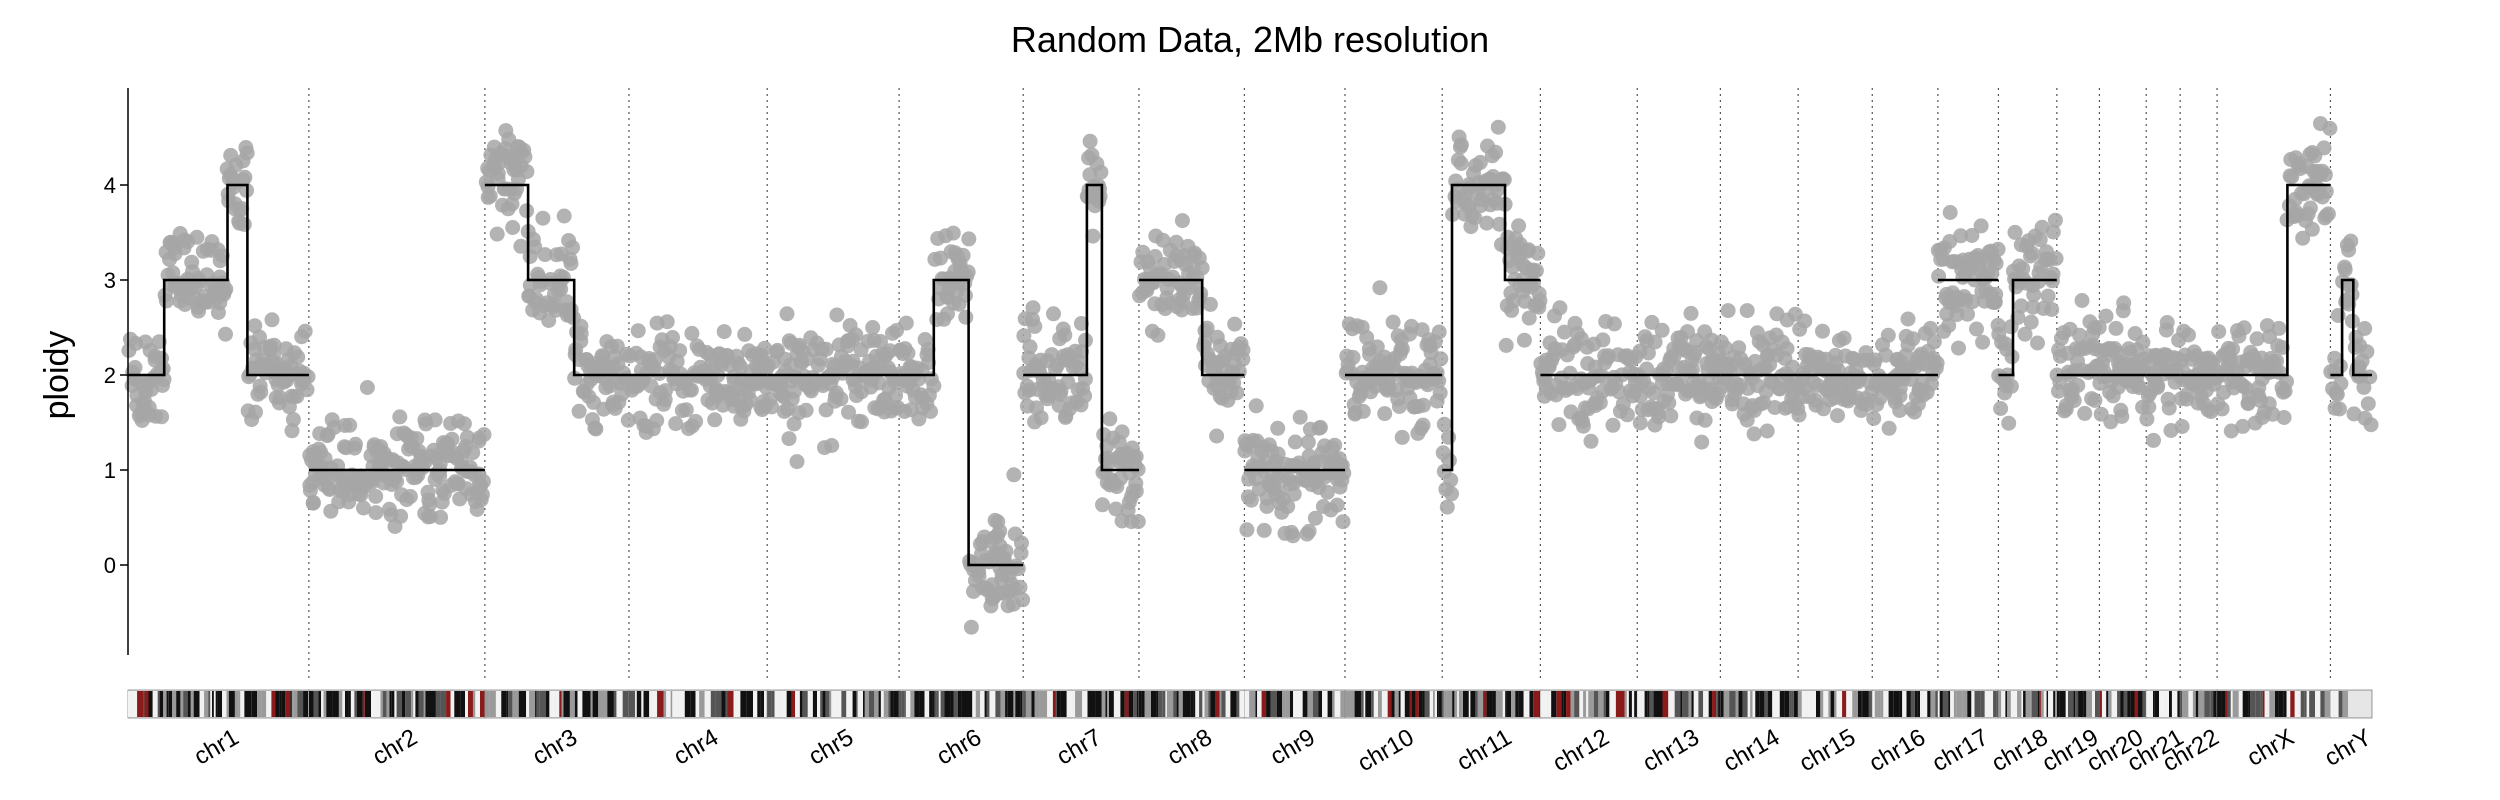 This screenshot has height=800, width=2500. What do you see at coordinates (696, 747) in the screenshot?
I see `chromosome-label-chr4: chr4` at bounding box center [696, 747].